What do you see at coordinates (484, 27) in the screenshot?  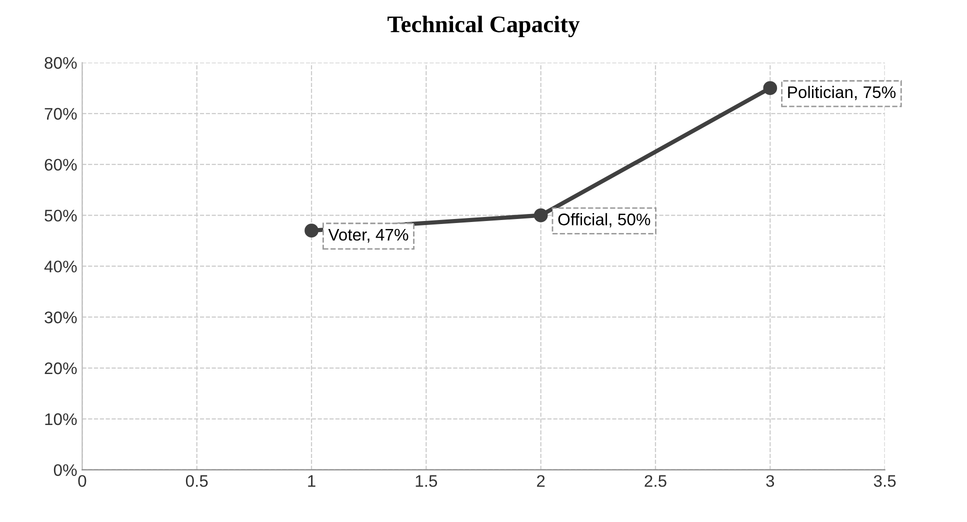 I see `chart-title: Technical Capacity` at bounding box center [484, 27].